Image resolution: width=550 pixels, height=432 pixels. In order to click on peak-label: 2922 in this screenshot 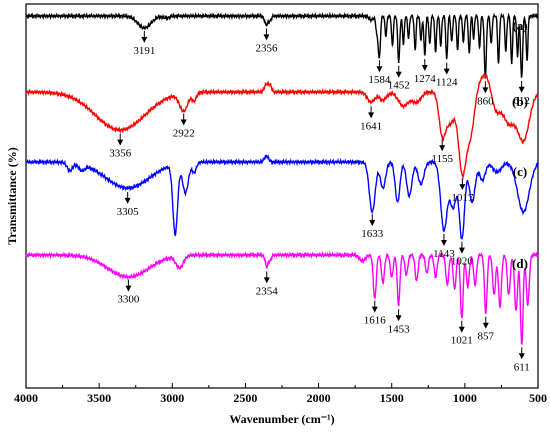, I will do `click(184, 134)`.